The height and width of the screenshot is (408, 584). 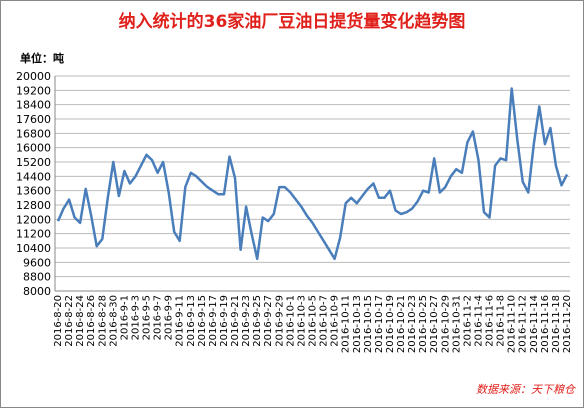 What do you see at coordinates (213, 321) in the screenshot?
I see `x-tick-label: 2016-9-17` at bounding box center [213, 321].